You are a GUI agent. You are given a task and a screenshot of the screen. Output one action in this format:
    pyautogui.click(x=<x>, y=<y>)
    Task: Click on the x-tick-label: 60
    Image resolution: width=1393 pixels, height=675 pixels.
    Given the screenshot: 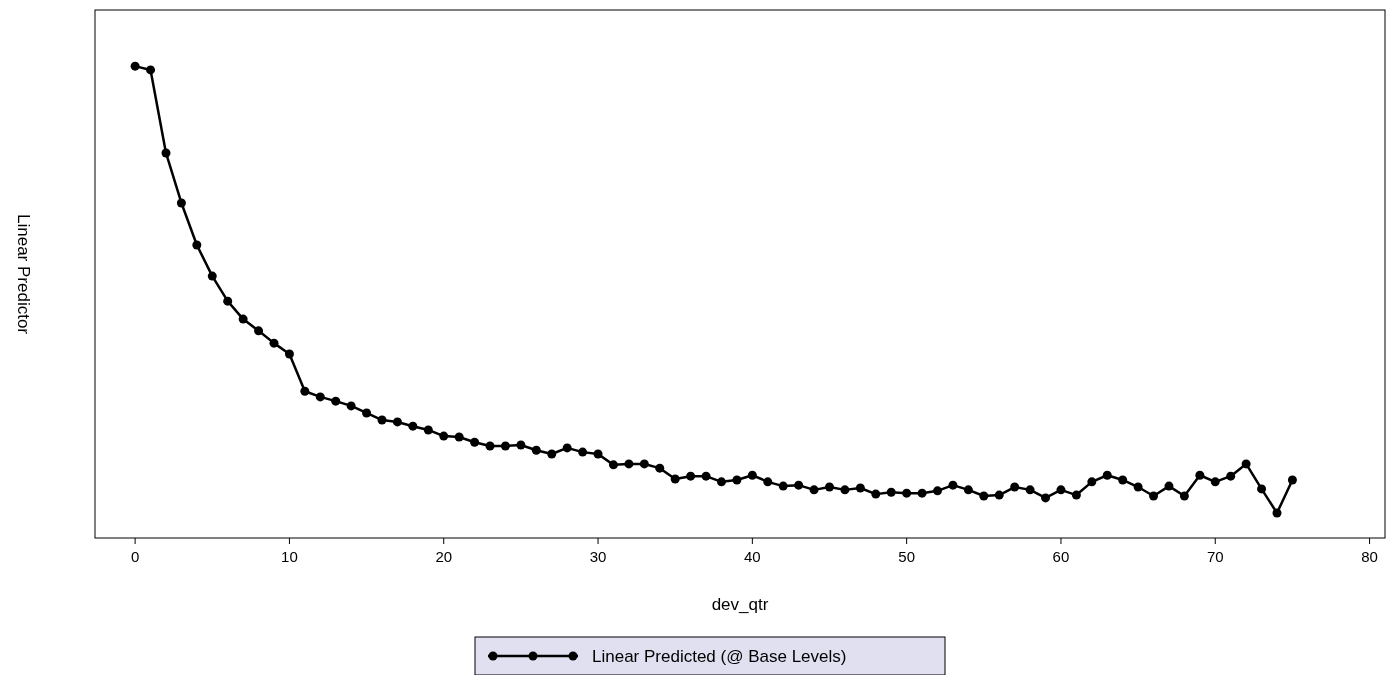 What is the action you would take?
    pyautogui.click(x=1061, y=556)
    